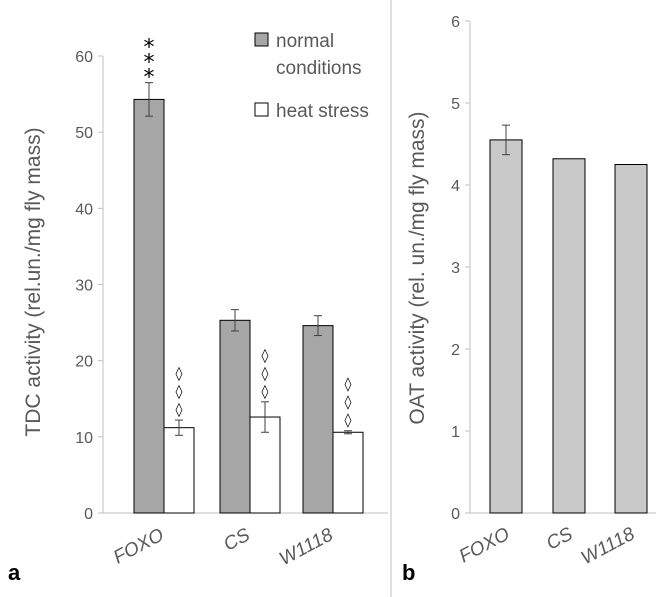 The height and width of the screenshot is (597, 656). What do you see at coordinates (306, 547) in the screenshot?
I see `x-category-label-a: W1118` at bounding box center [306, 547].